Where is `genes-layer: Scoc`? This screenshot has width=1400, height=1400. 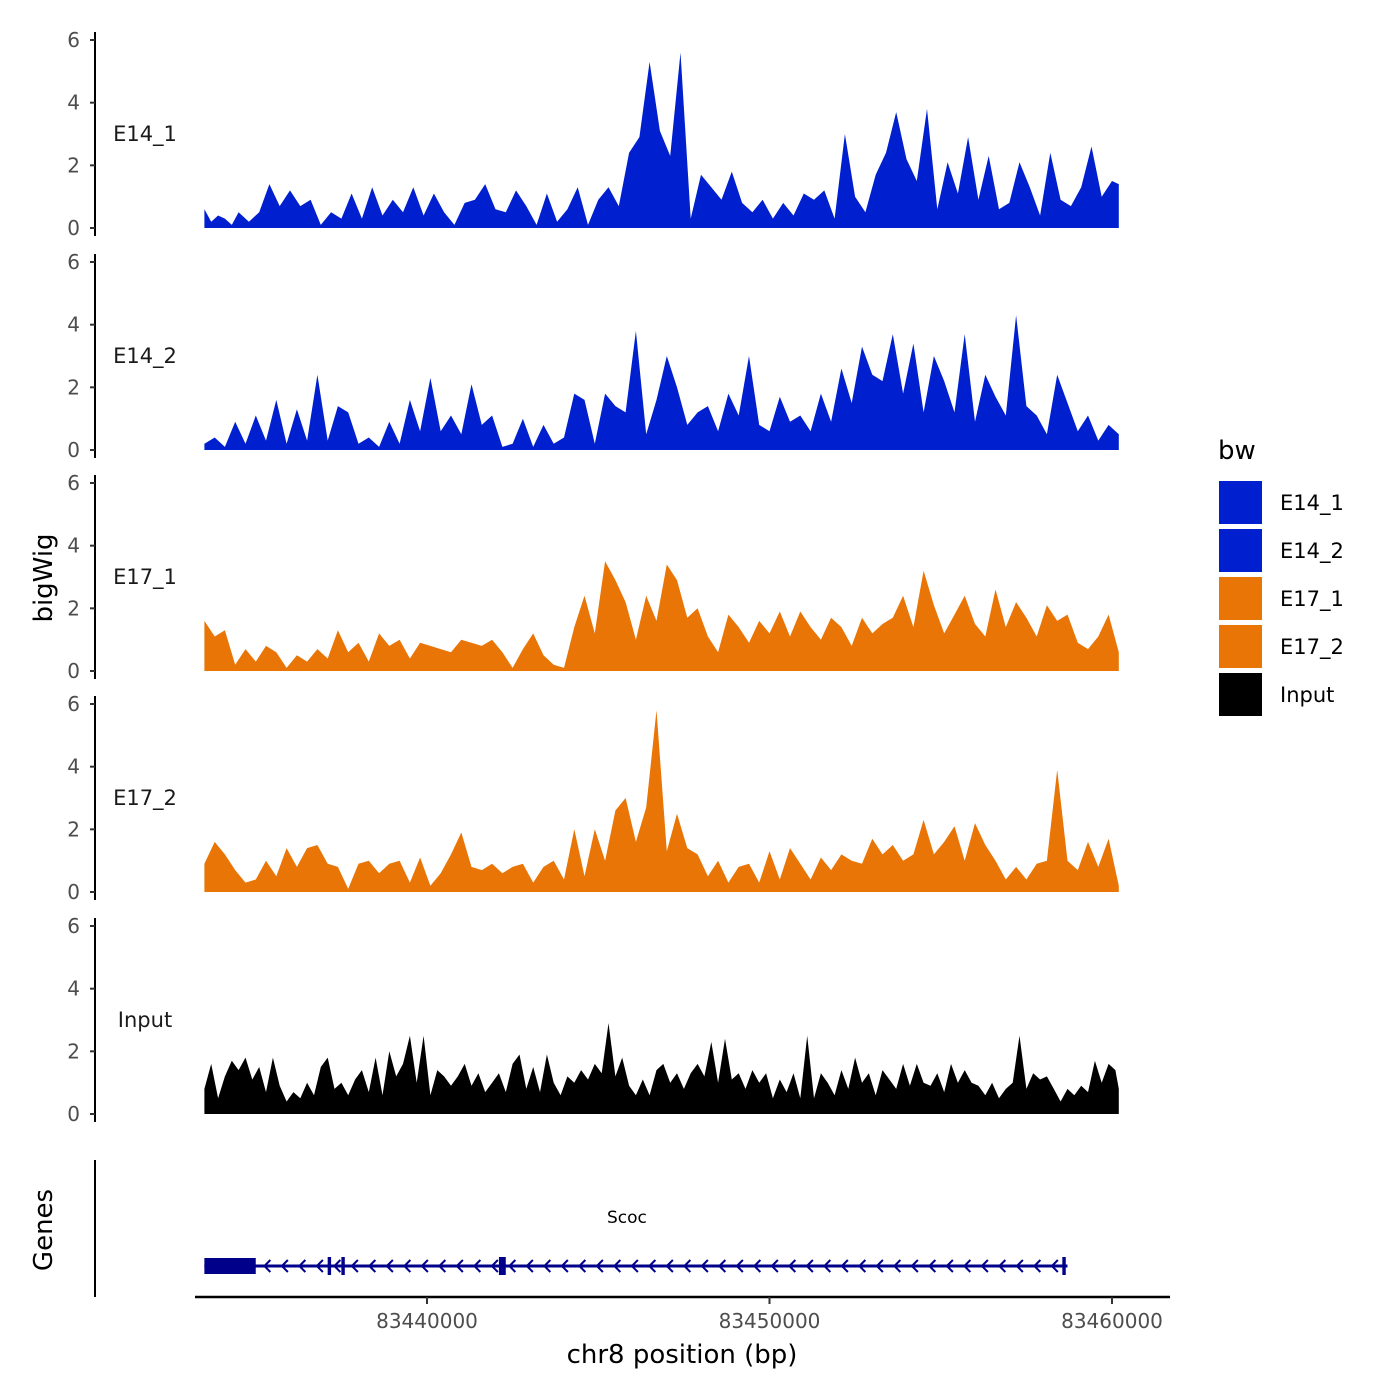 genes-layer: Scoc is located at coordinates (581, 1228).